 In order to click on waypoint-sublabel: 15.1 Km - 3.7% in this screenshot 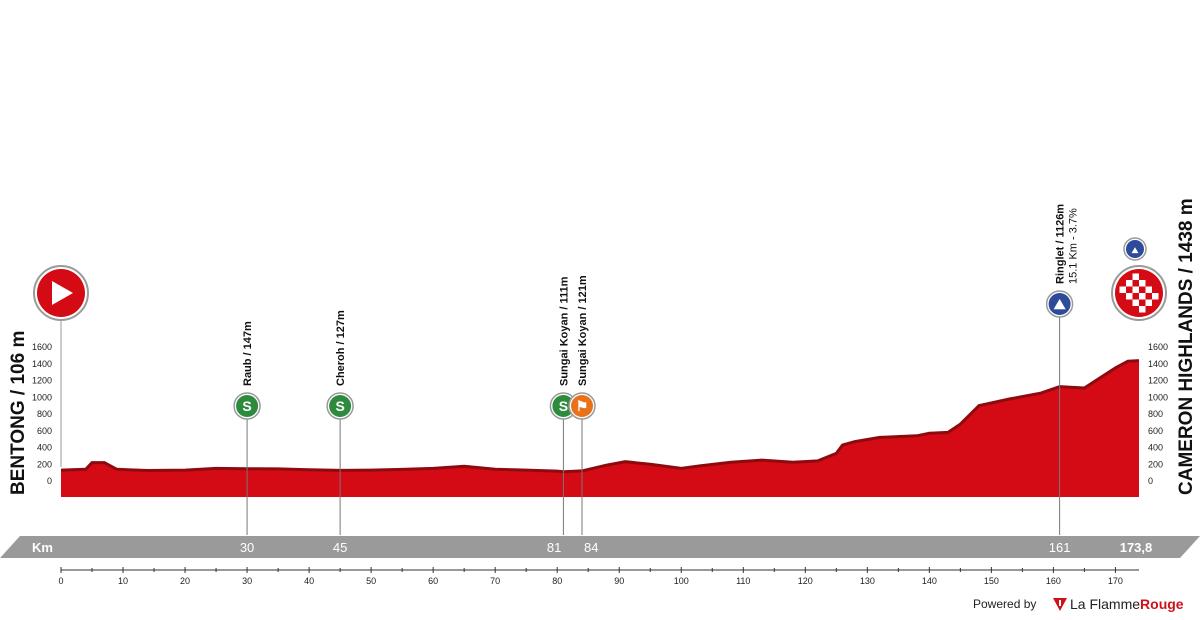, I will do `click(1074, 246)`.